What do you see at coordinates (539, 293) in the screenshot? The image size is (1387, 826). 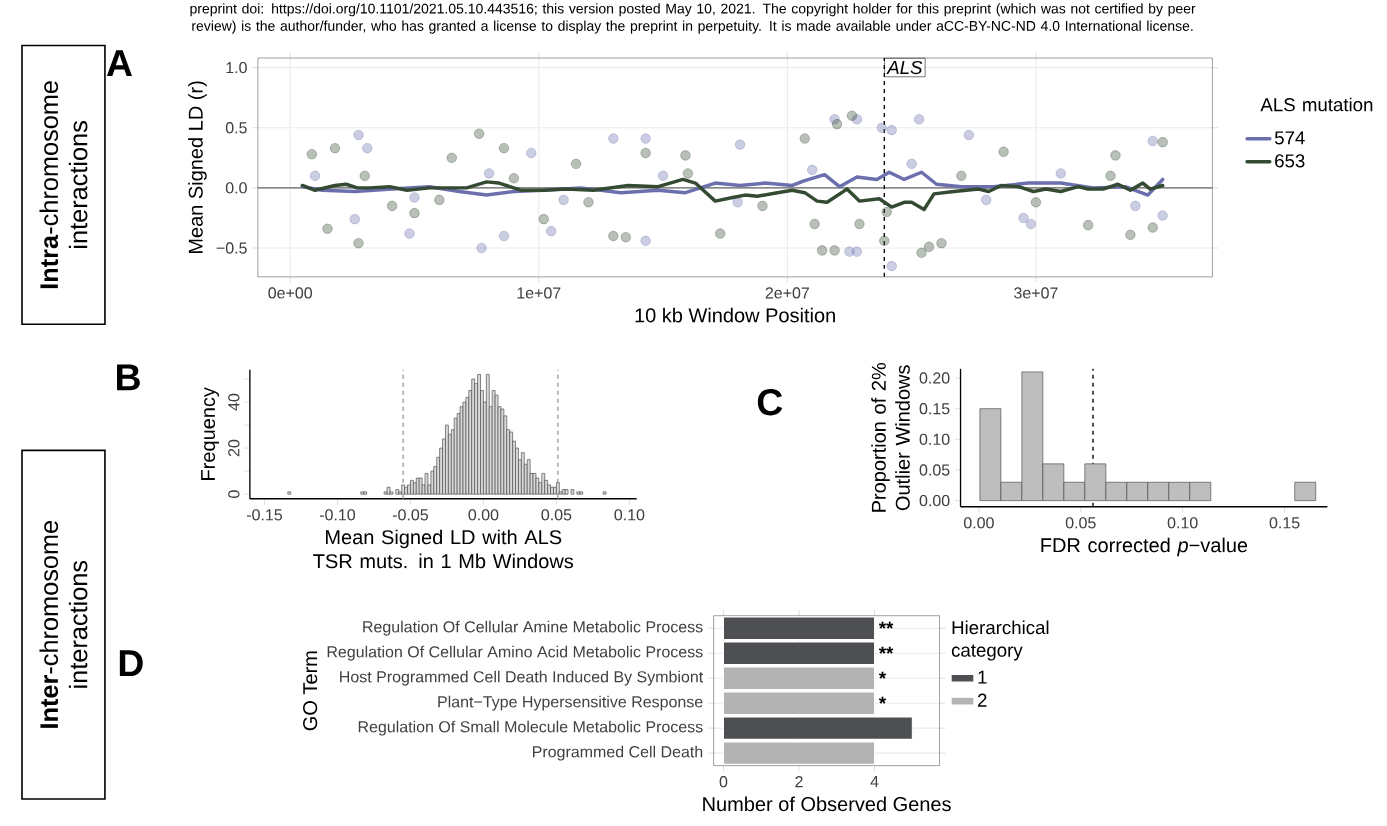 I see `x-tick-label: 1e+07` at bounding box center [539, 293].